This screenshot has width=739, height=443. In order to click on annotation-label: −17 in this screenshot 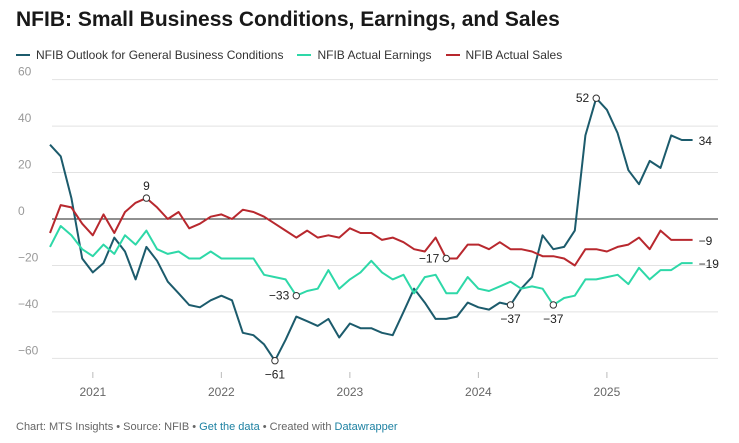, I will do `click(429, 259)`.